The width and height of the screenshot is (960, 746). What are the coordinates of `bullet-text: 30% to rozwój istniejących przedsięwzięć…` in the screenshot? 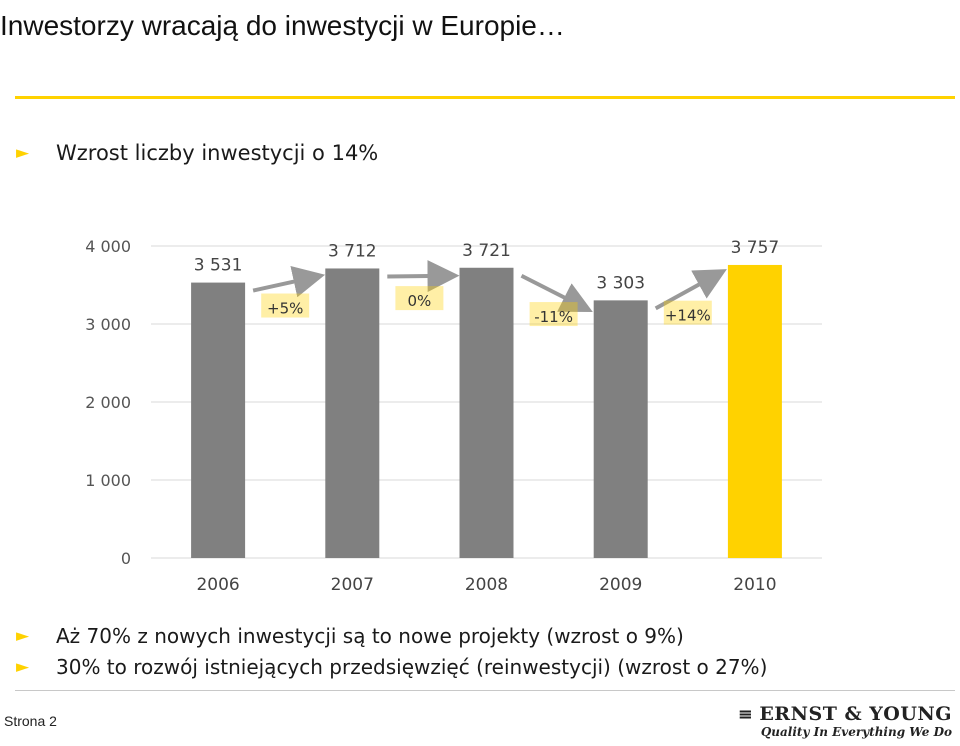 It's located at (412, 667).